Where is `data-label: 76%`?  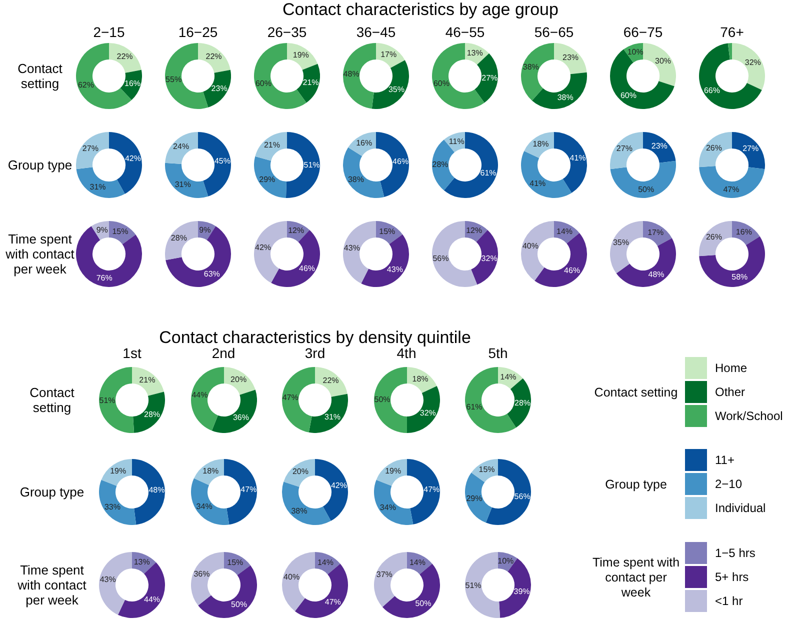
data-label: 76% is located at coordinates (104, 278).